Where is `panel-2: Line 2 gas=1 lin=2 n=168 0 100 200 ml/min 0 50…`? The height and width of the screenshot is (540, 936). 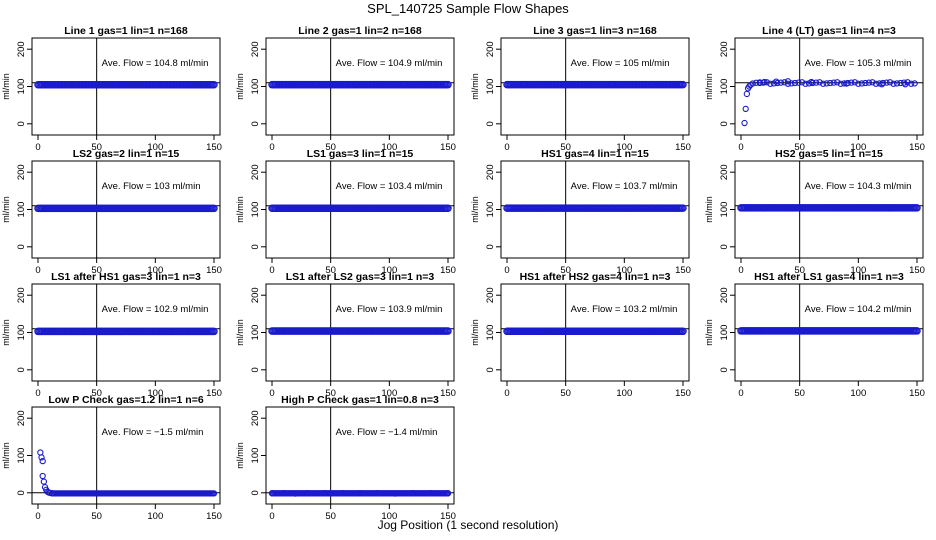
panel-2: Line 2 gas=1 lin=2 n=168 0 100 200 ml/min 0 50… is located at coordinates (345, 89).